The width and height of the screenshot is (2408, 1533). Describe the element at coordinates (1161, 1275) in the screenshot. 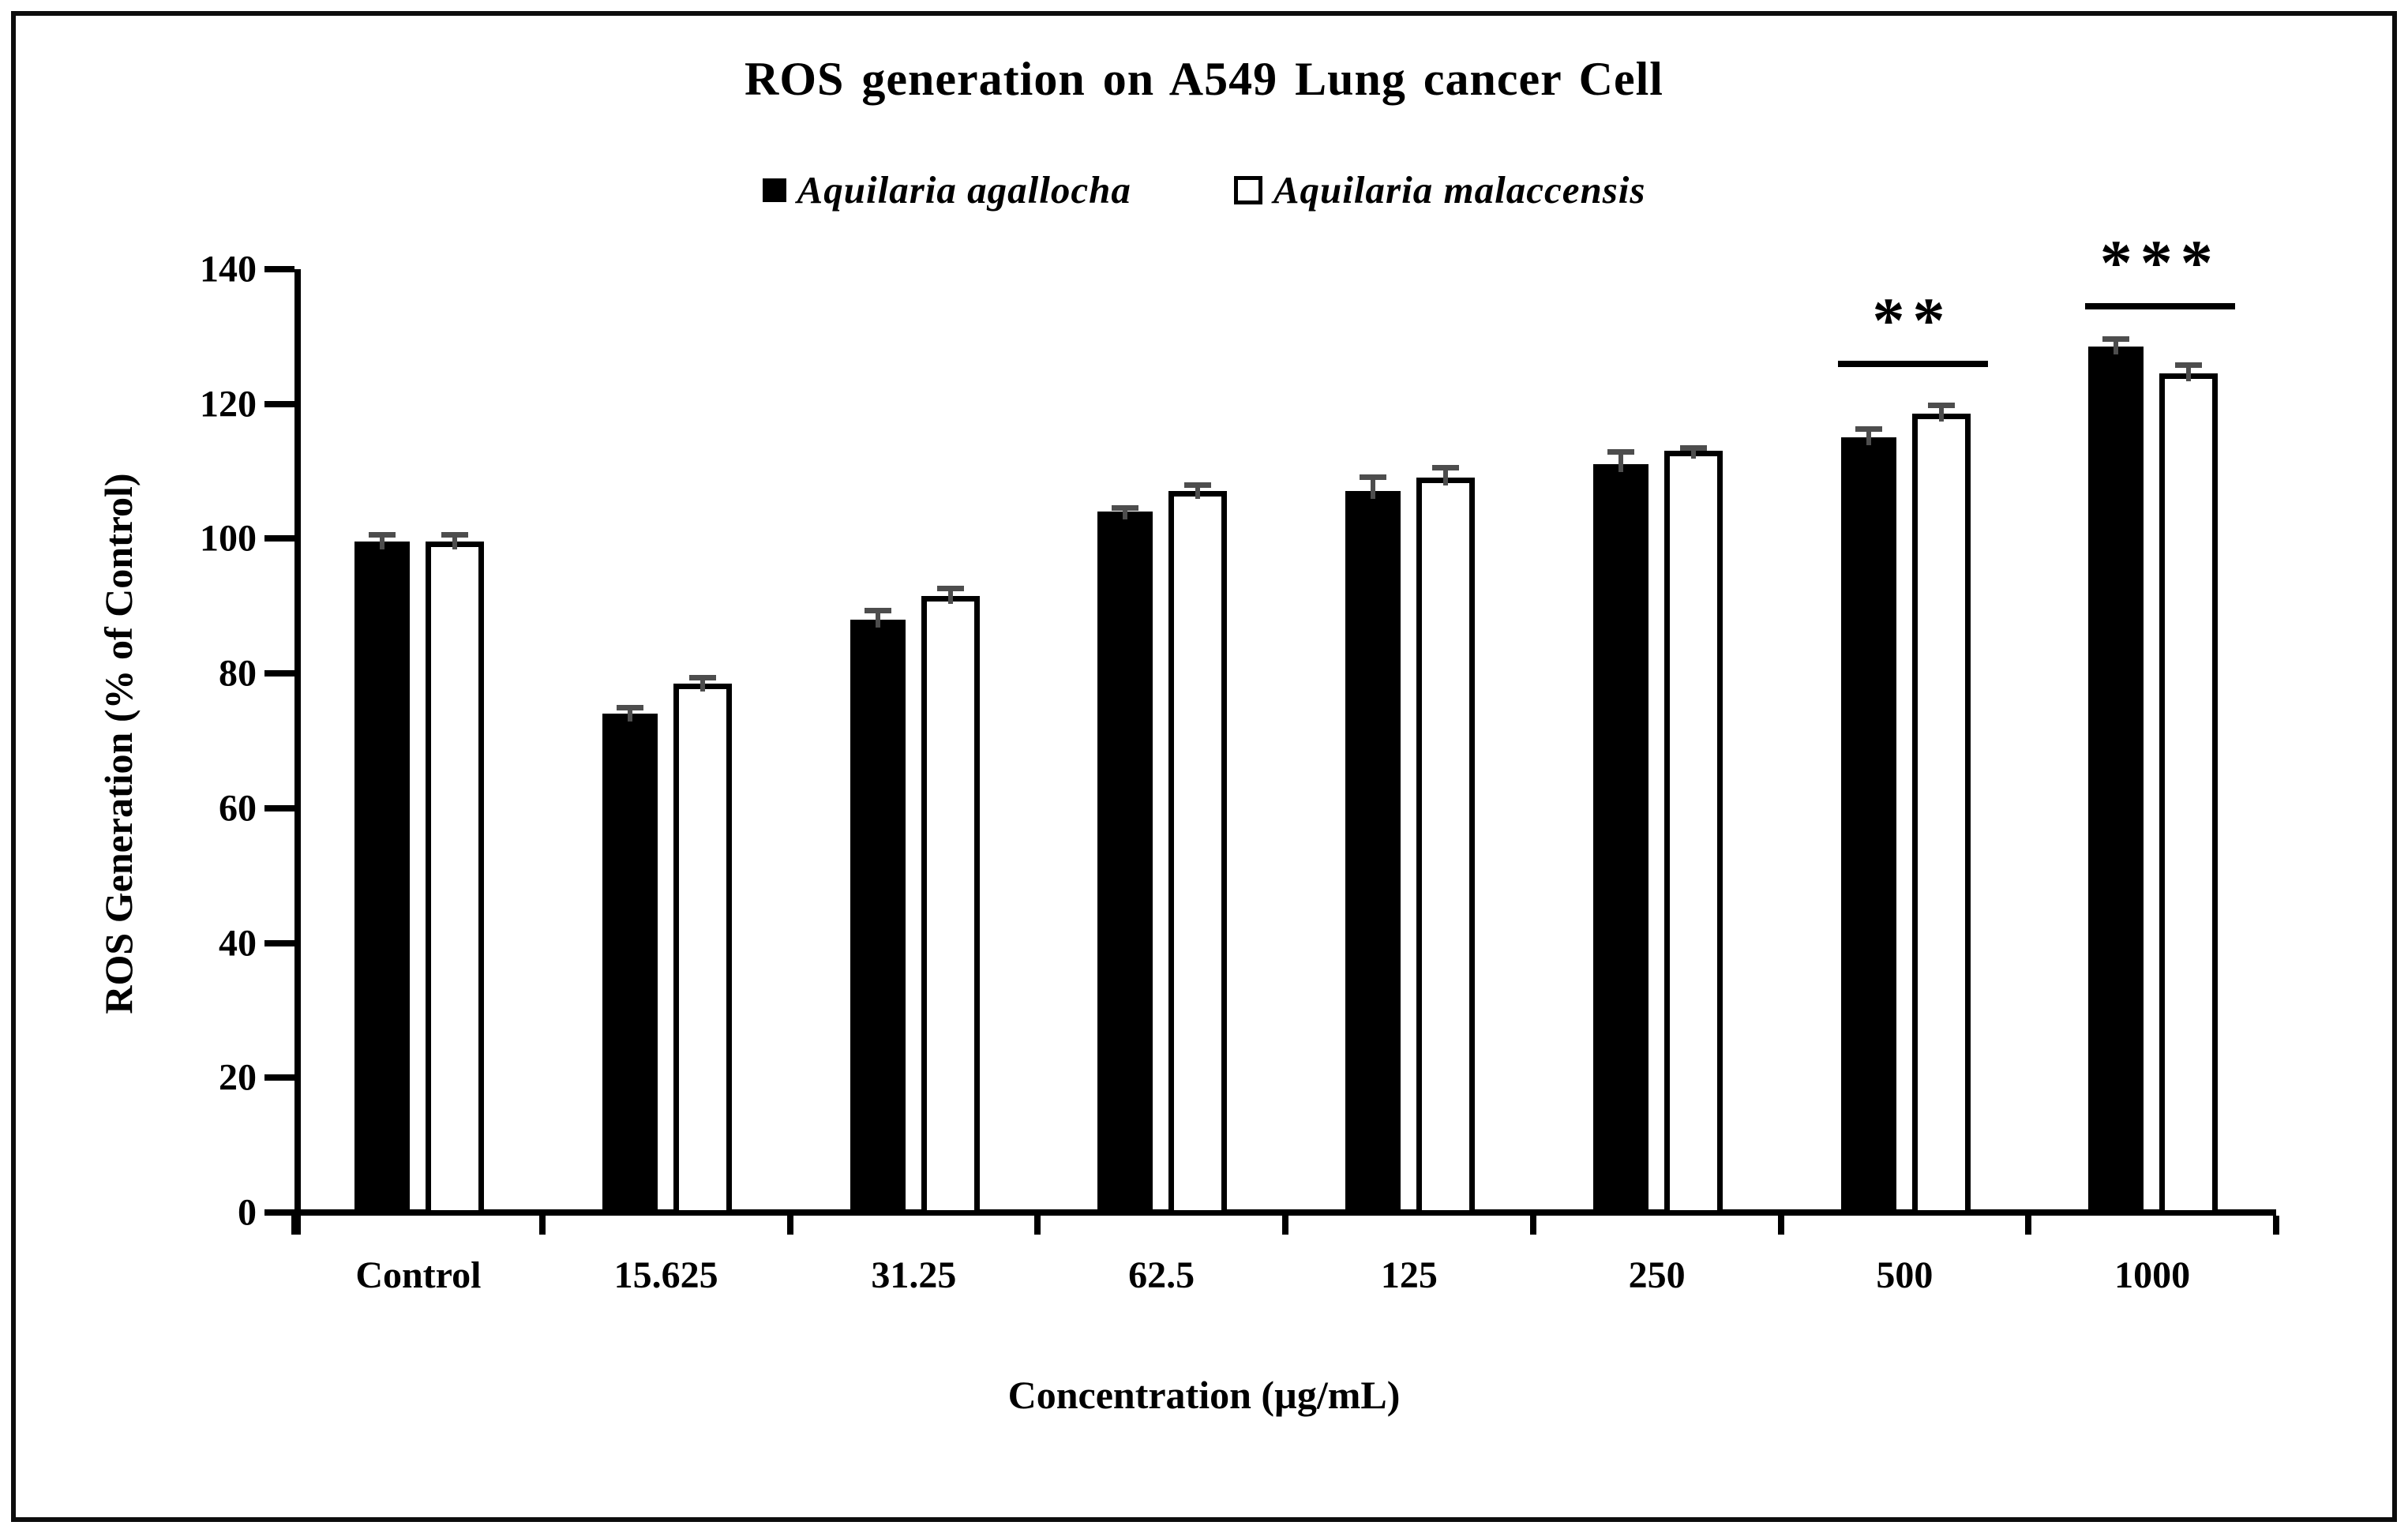

I see `x-category-label: 62.5` at that location.